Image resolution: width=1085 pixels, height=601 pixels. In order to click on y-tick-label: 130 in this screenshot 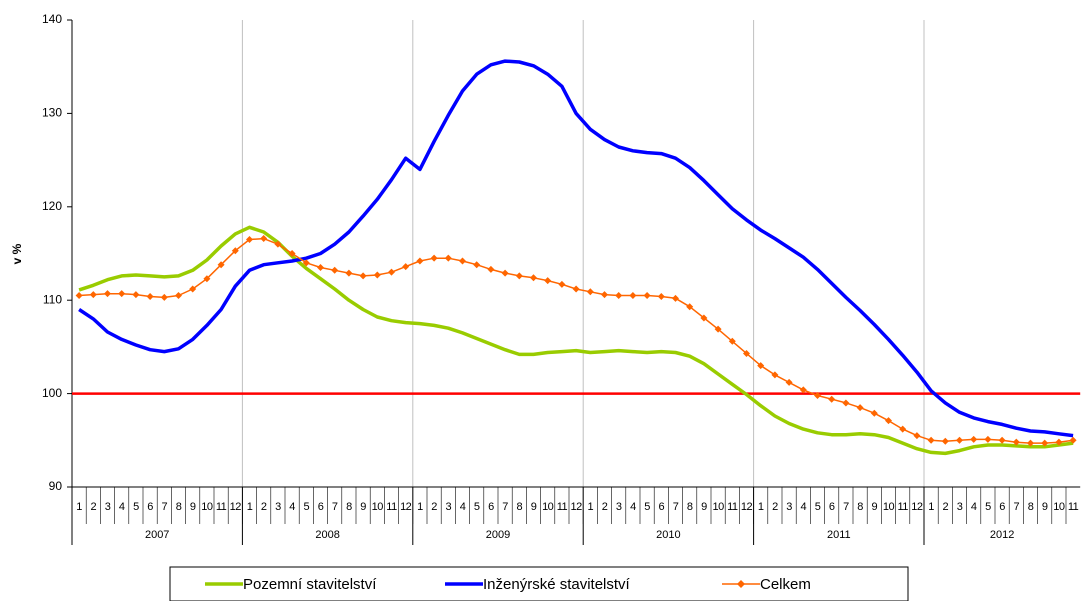, I will do `click(52, 113)`.